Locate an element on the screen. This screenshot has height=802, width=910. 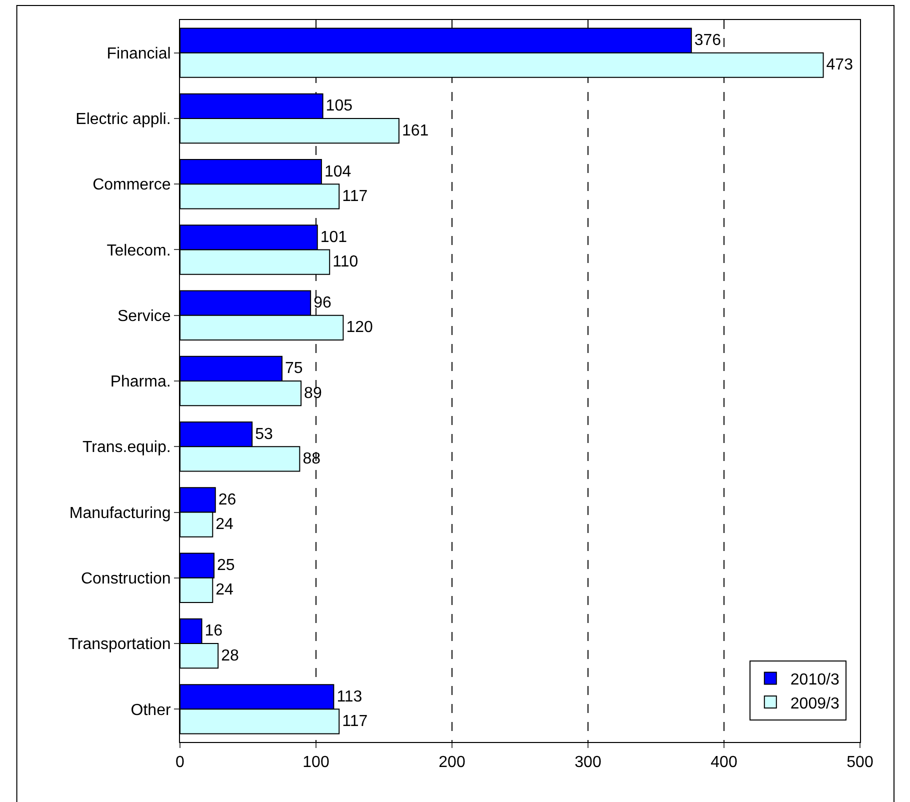
data-label: 120 is located at coordinates (359, 327).